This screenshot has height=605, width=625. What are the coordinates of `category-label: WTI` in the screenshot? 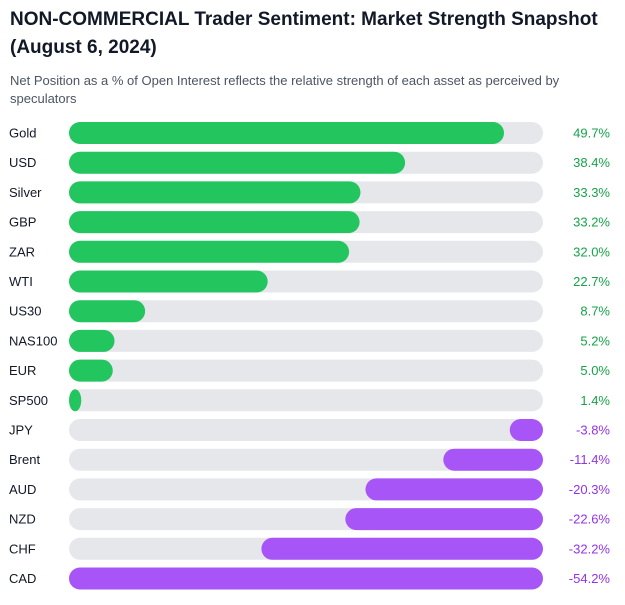 It's located at (21, 281).